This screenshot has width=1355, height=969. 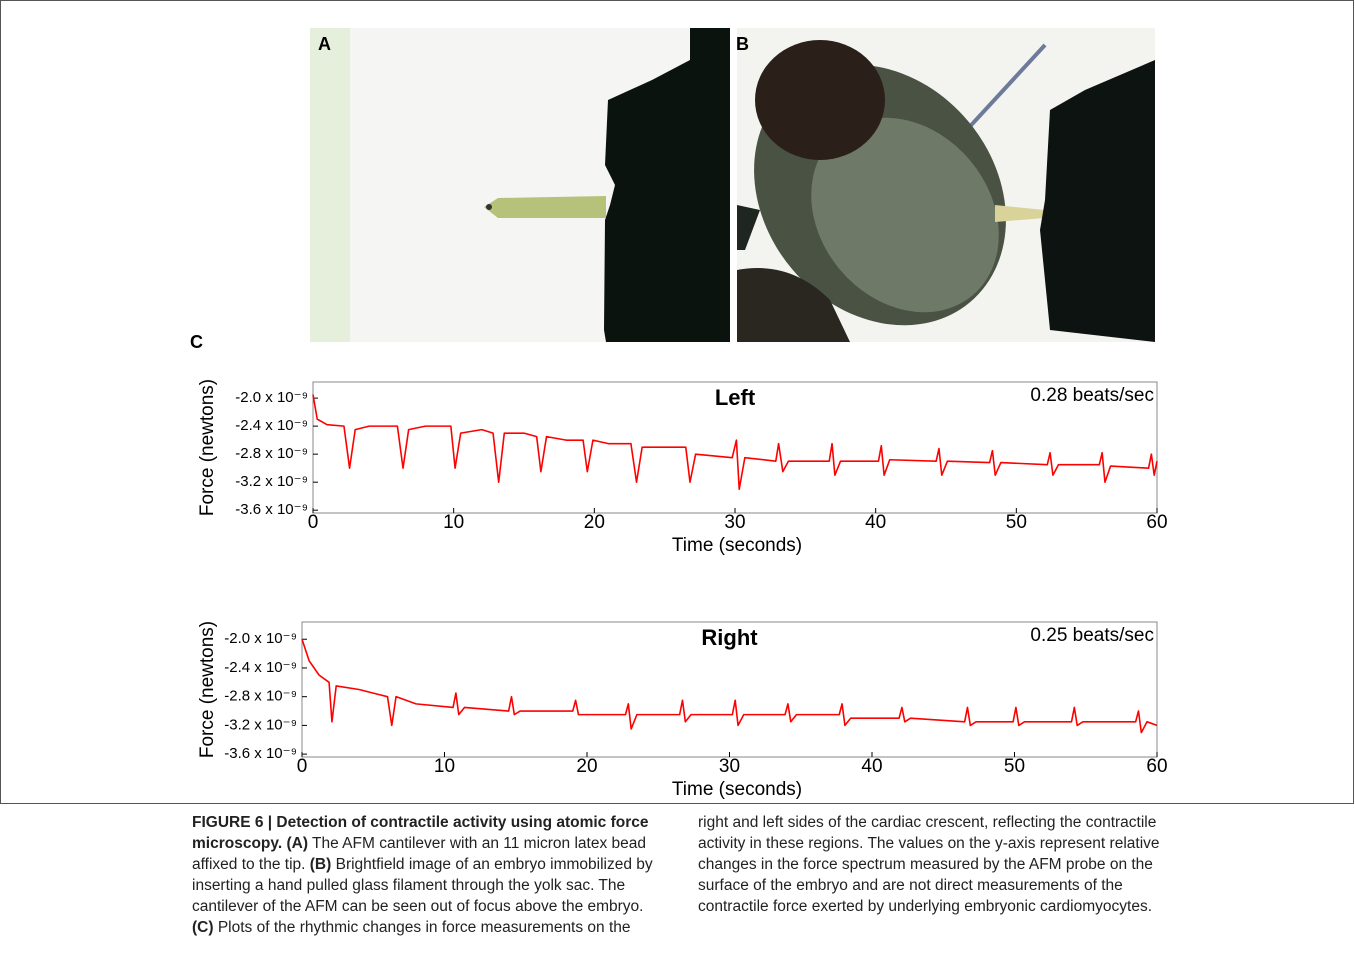 I want to click on annotation: 0.25 beats/sec, so click(x=1092, y=635).